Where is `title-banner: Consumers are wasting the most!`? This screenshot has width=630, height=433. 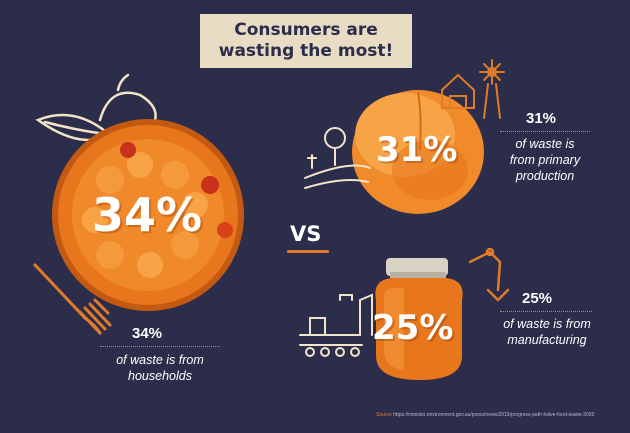 title-banner: Consumers are wasting the most! is located at coordinates (306, 41).